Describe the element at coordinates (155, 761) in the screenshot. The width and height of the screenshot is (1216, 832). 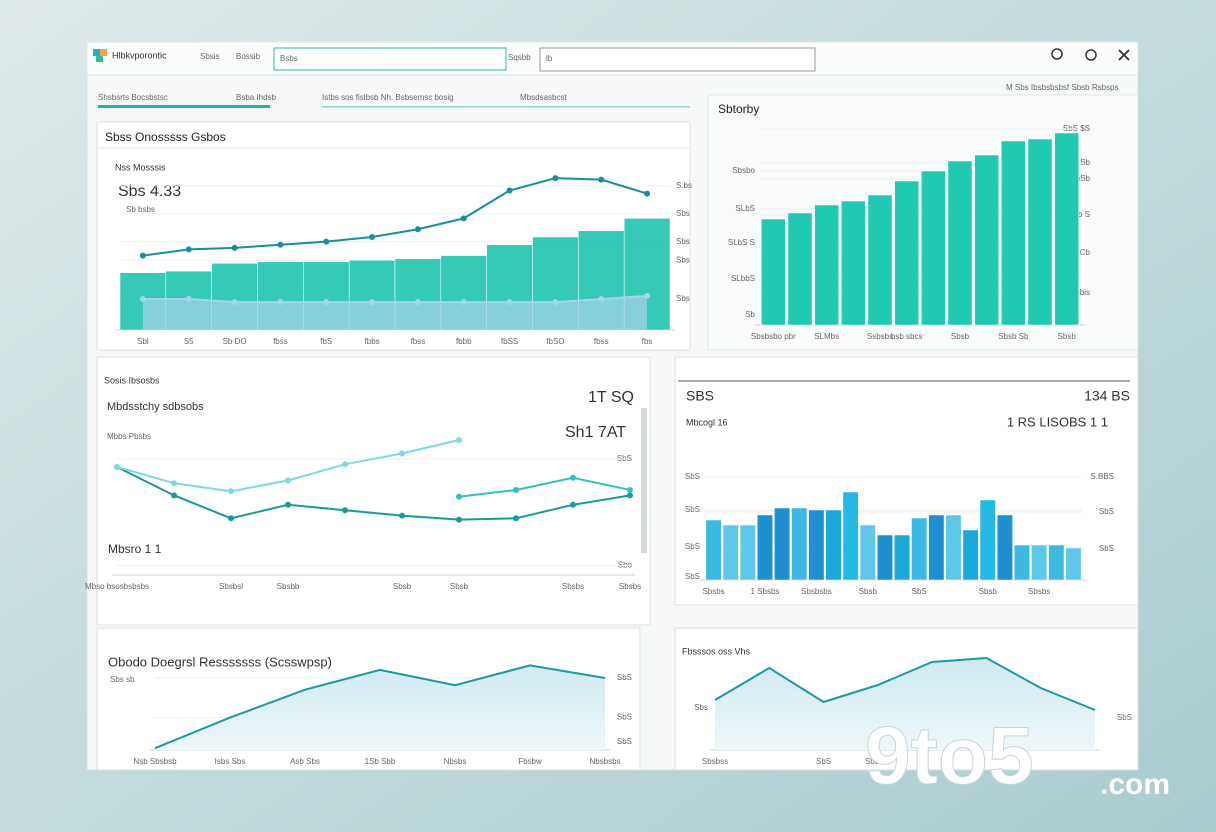
I see `x-tick-label: Nsb Sbsbsb` at that location.